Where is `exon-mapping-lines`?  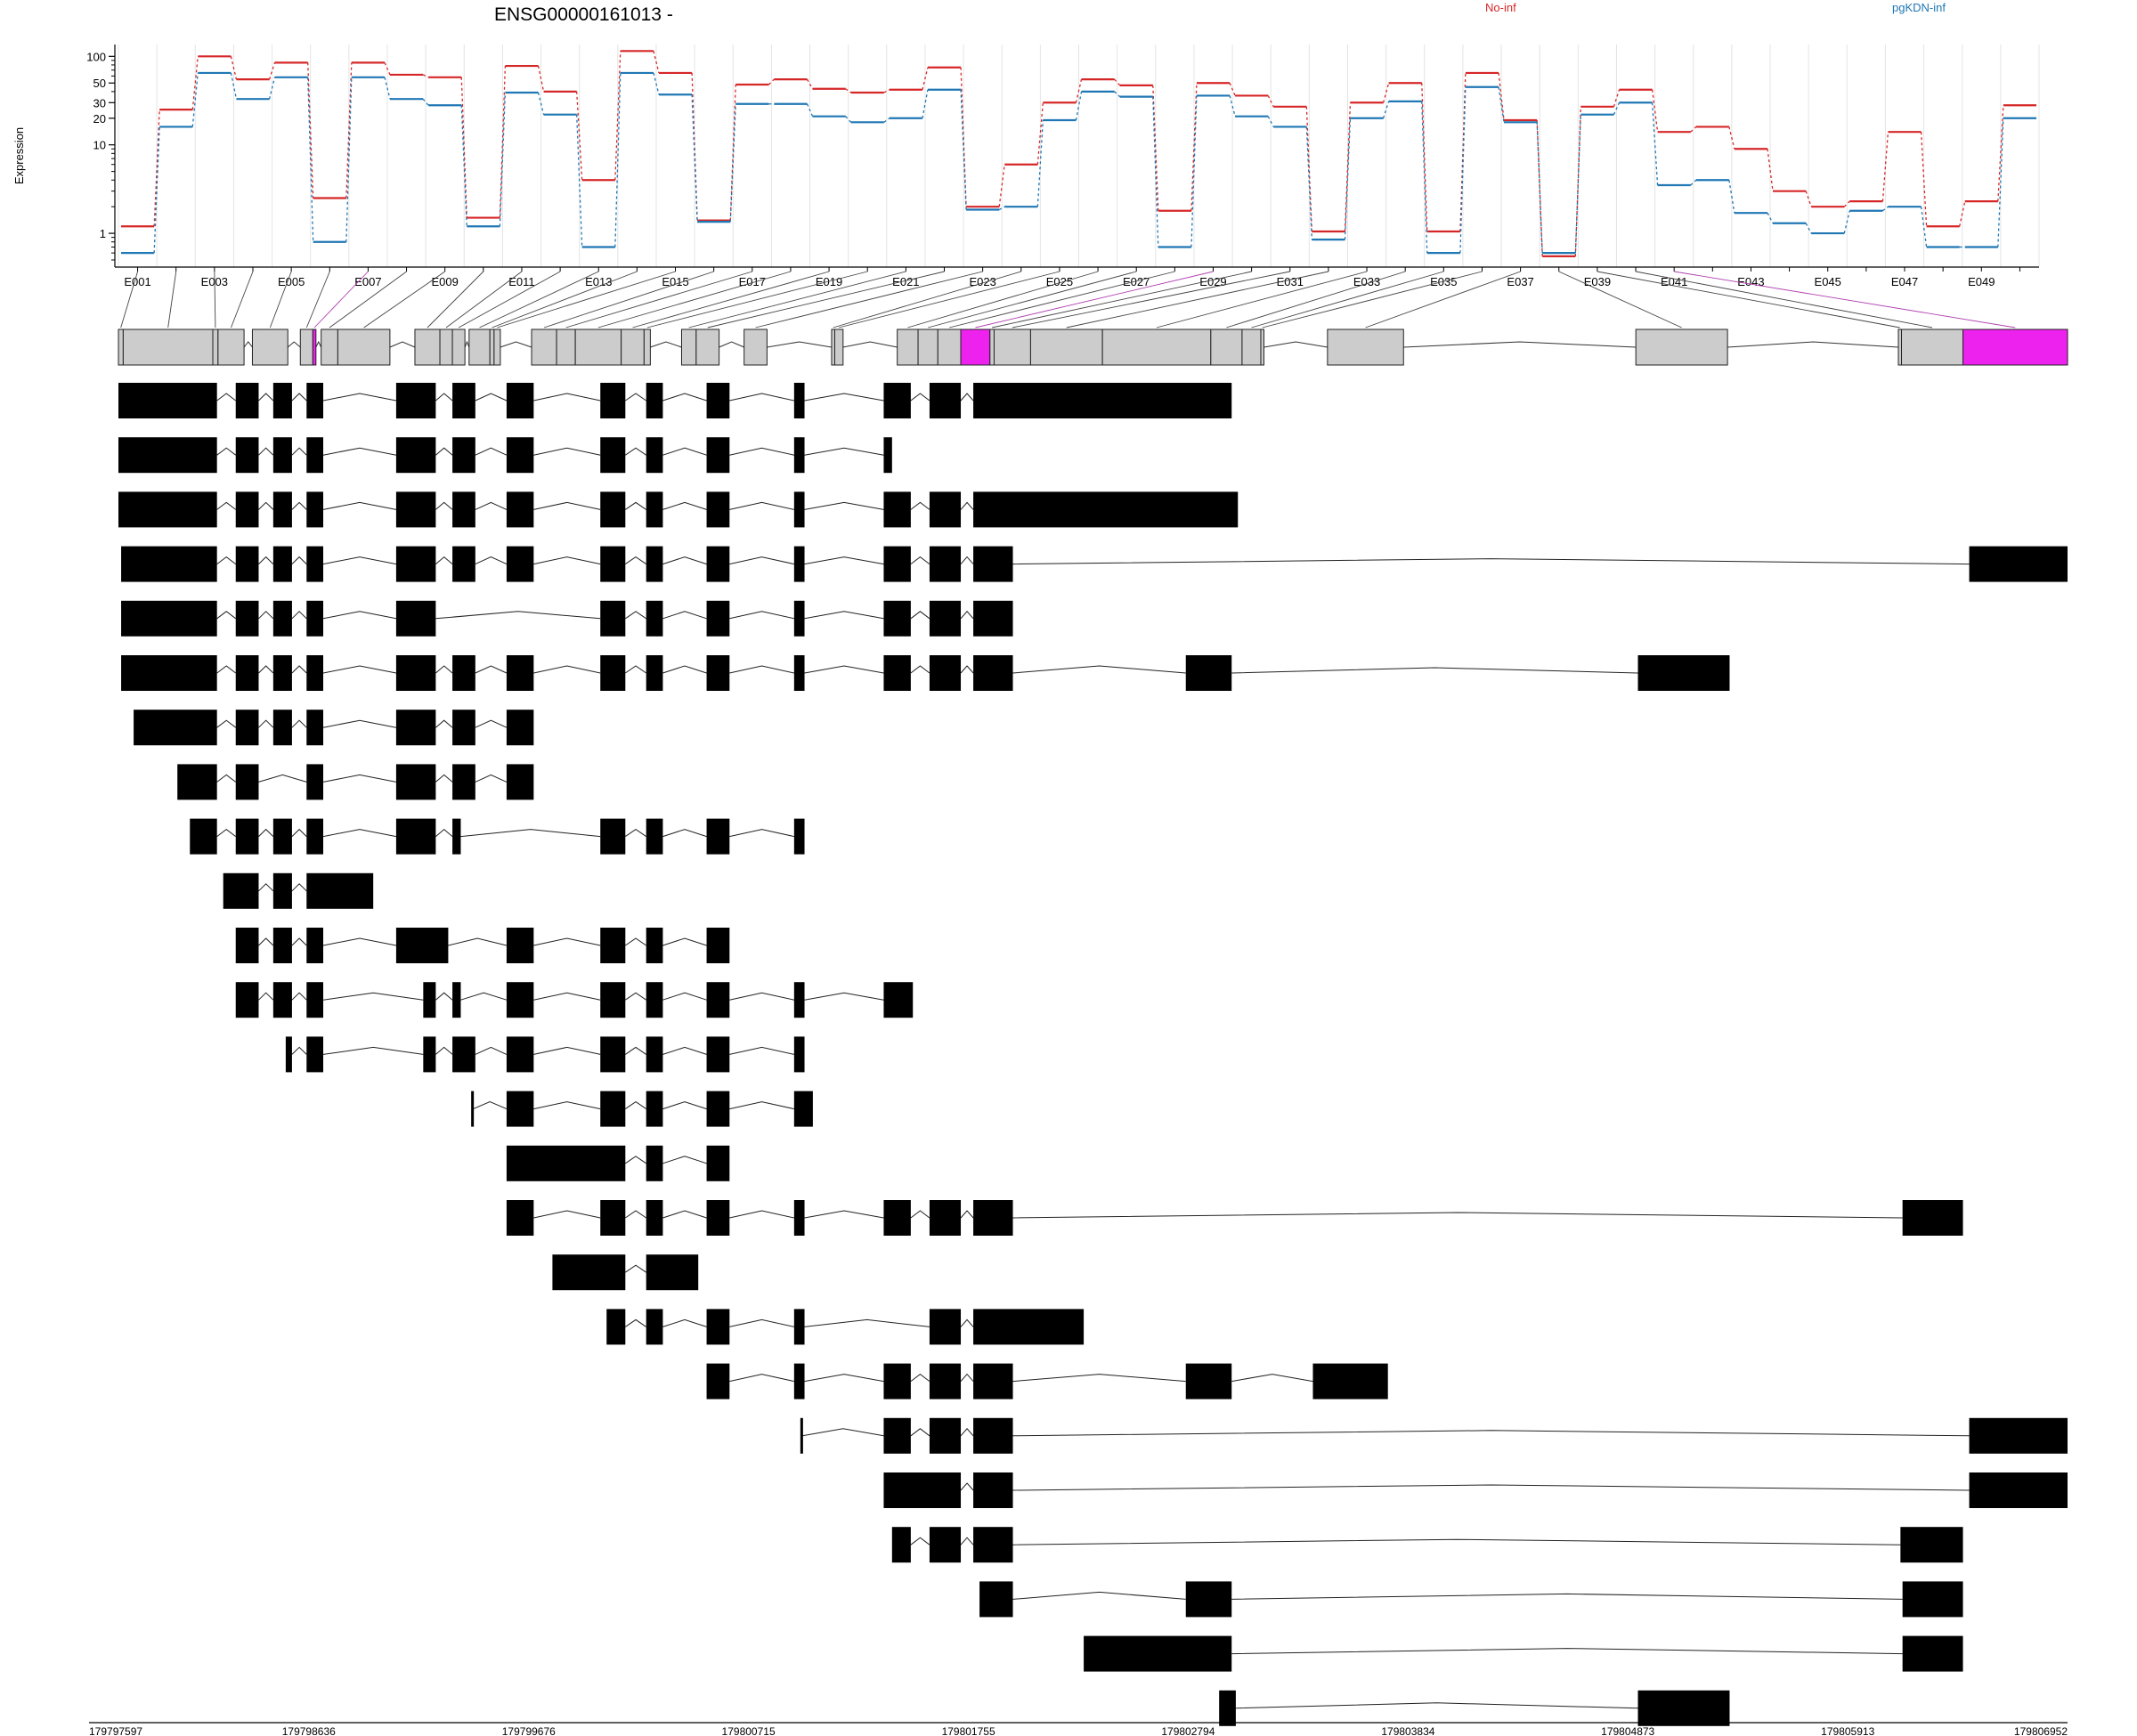
exon-mapping-lines is located at coordinates (1068, 300).